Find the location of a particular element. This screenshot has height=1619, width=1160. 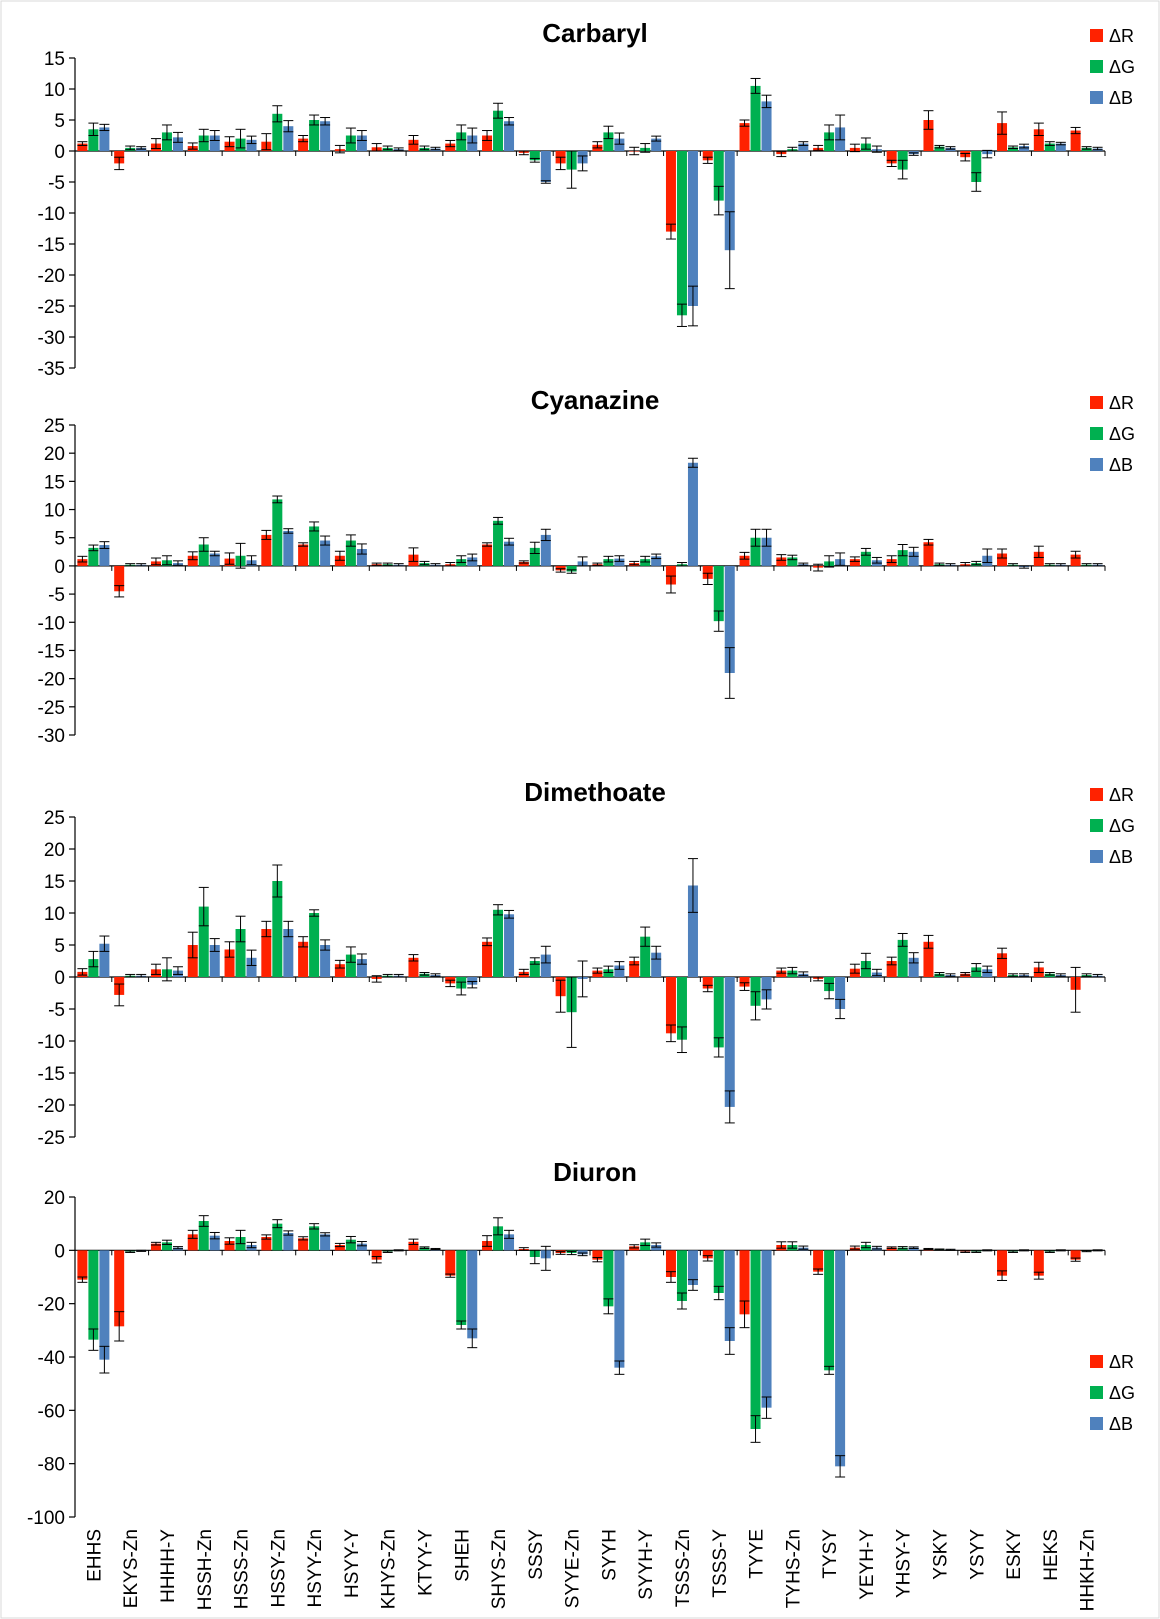

chart-title: Carbaryl is located at coordinates (595, 33).